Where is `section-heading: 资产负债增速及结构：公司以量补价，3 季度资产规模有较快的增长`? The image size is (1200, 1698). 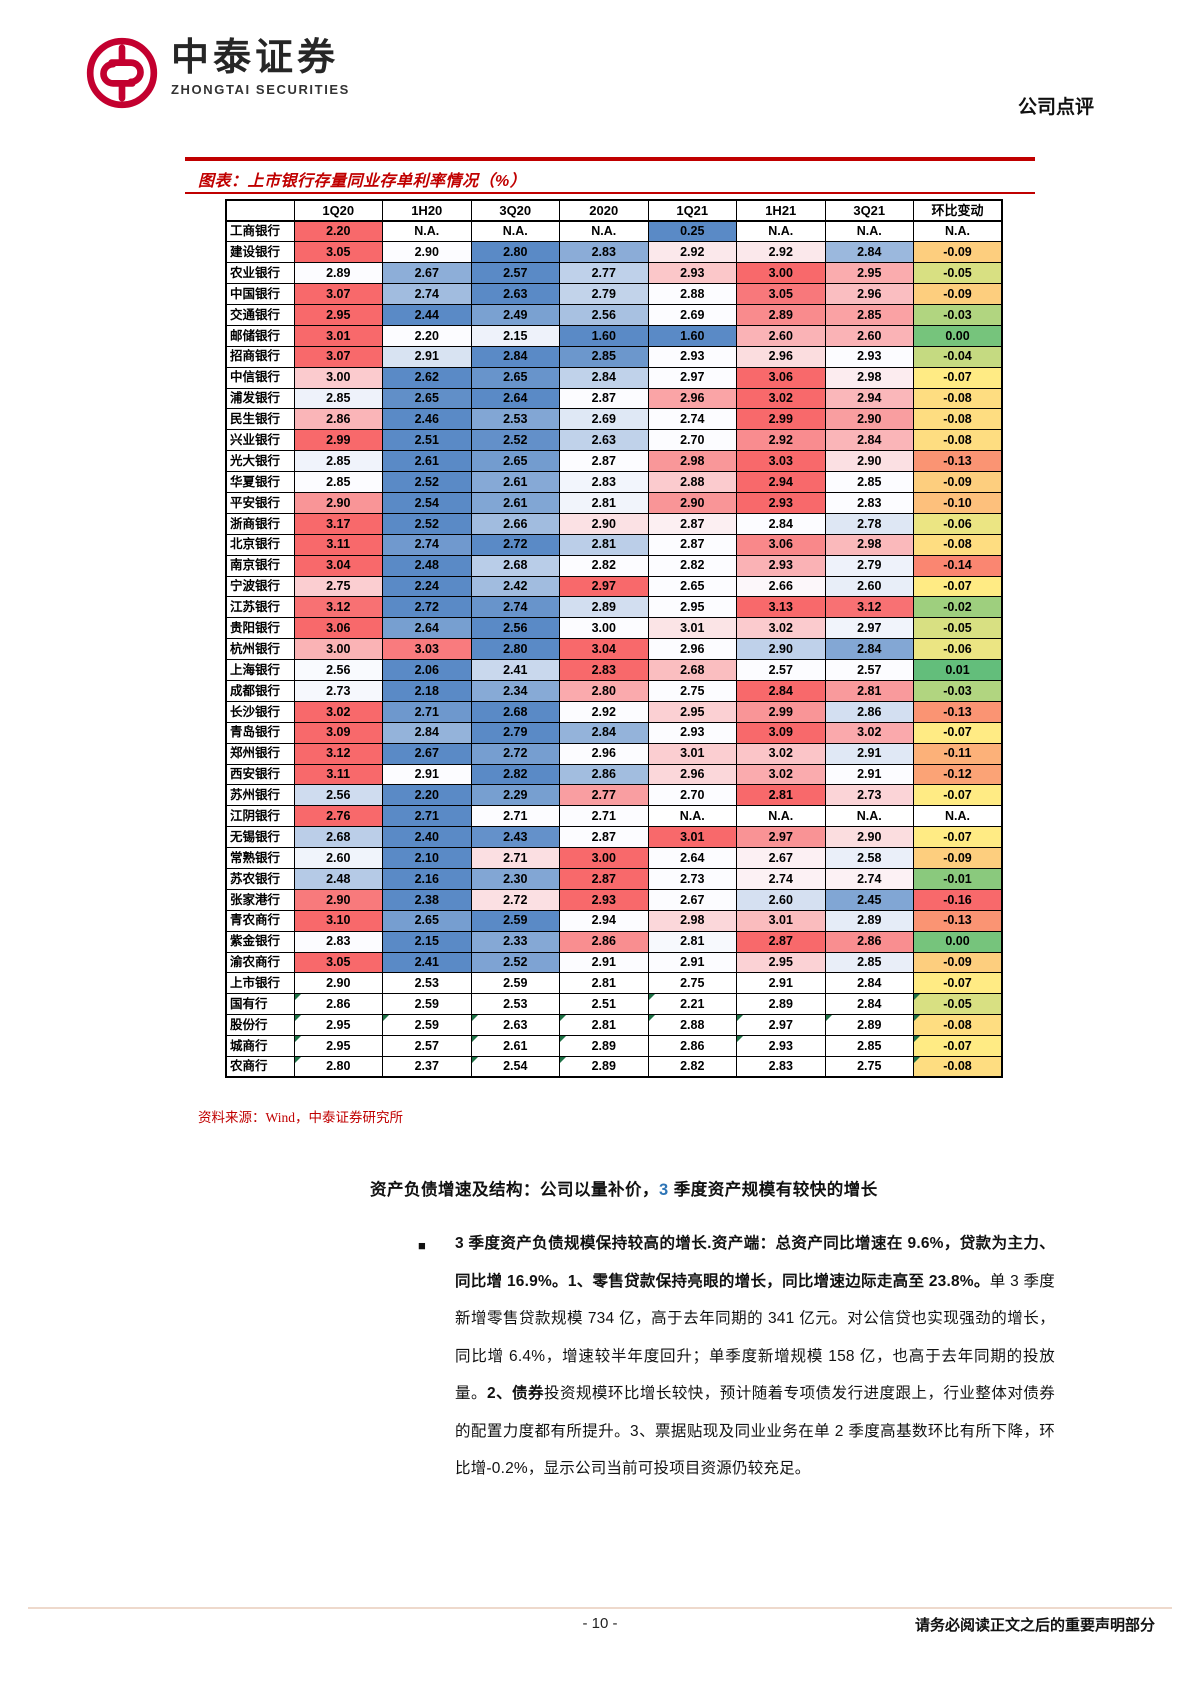 section-heading: 资产负债增速及结构：公司以量补价，3 季度资产规模有较快的增长 is located at coordinates (624, 1188).